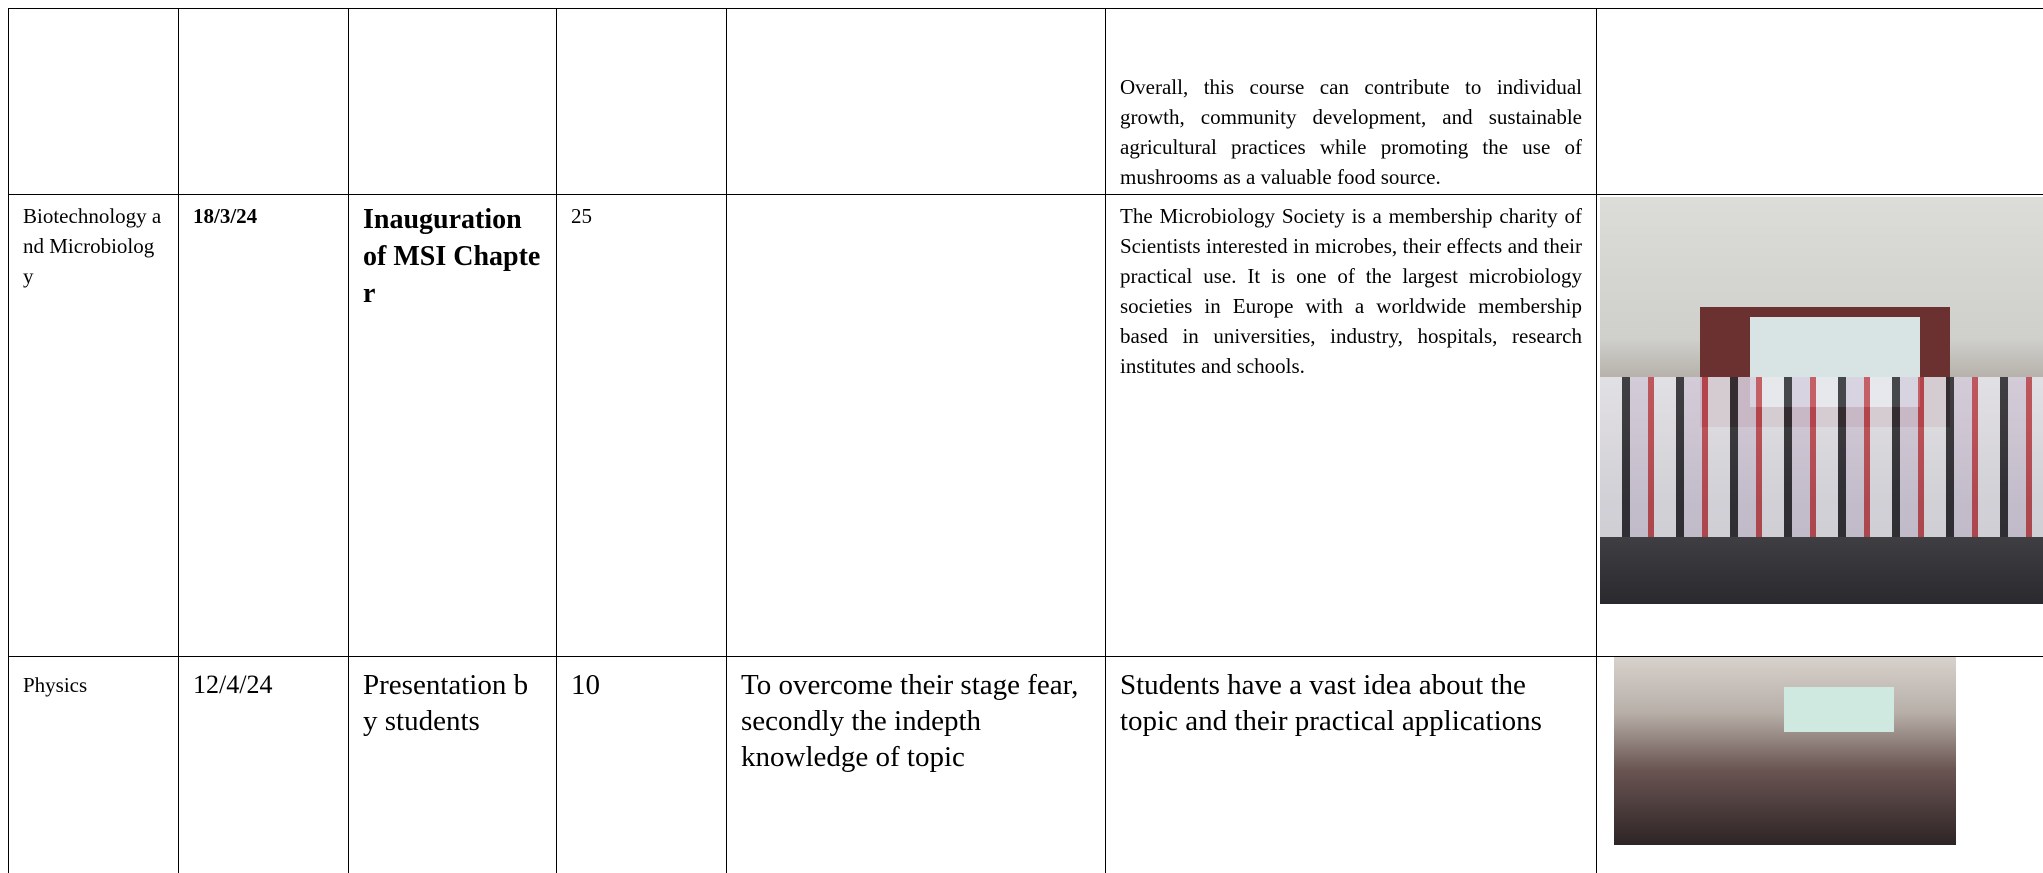 Image resolution: width=2043 pixels, height=873 pixels. Describe the element at coordinates (916, 426) in the screenshot. I see `objective-cell` at that location.